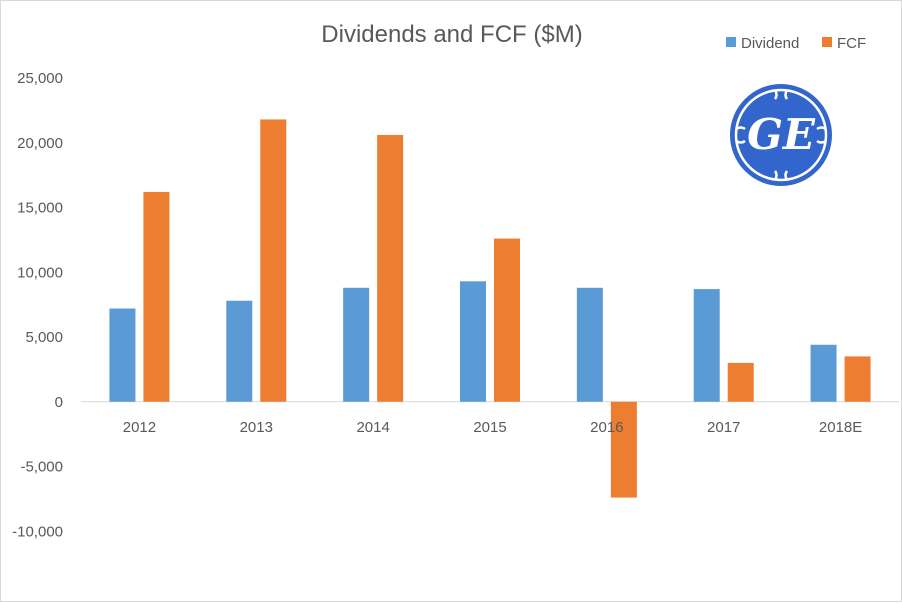 The image size is (902, 603). I want to click on logo-text: GE, so click(781, 134).